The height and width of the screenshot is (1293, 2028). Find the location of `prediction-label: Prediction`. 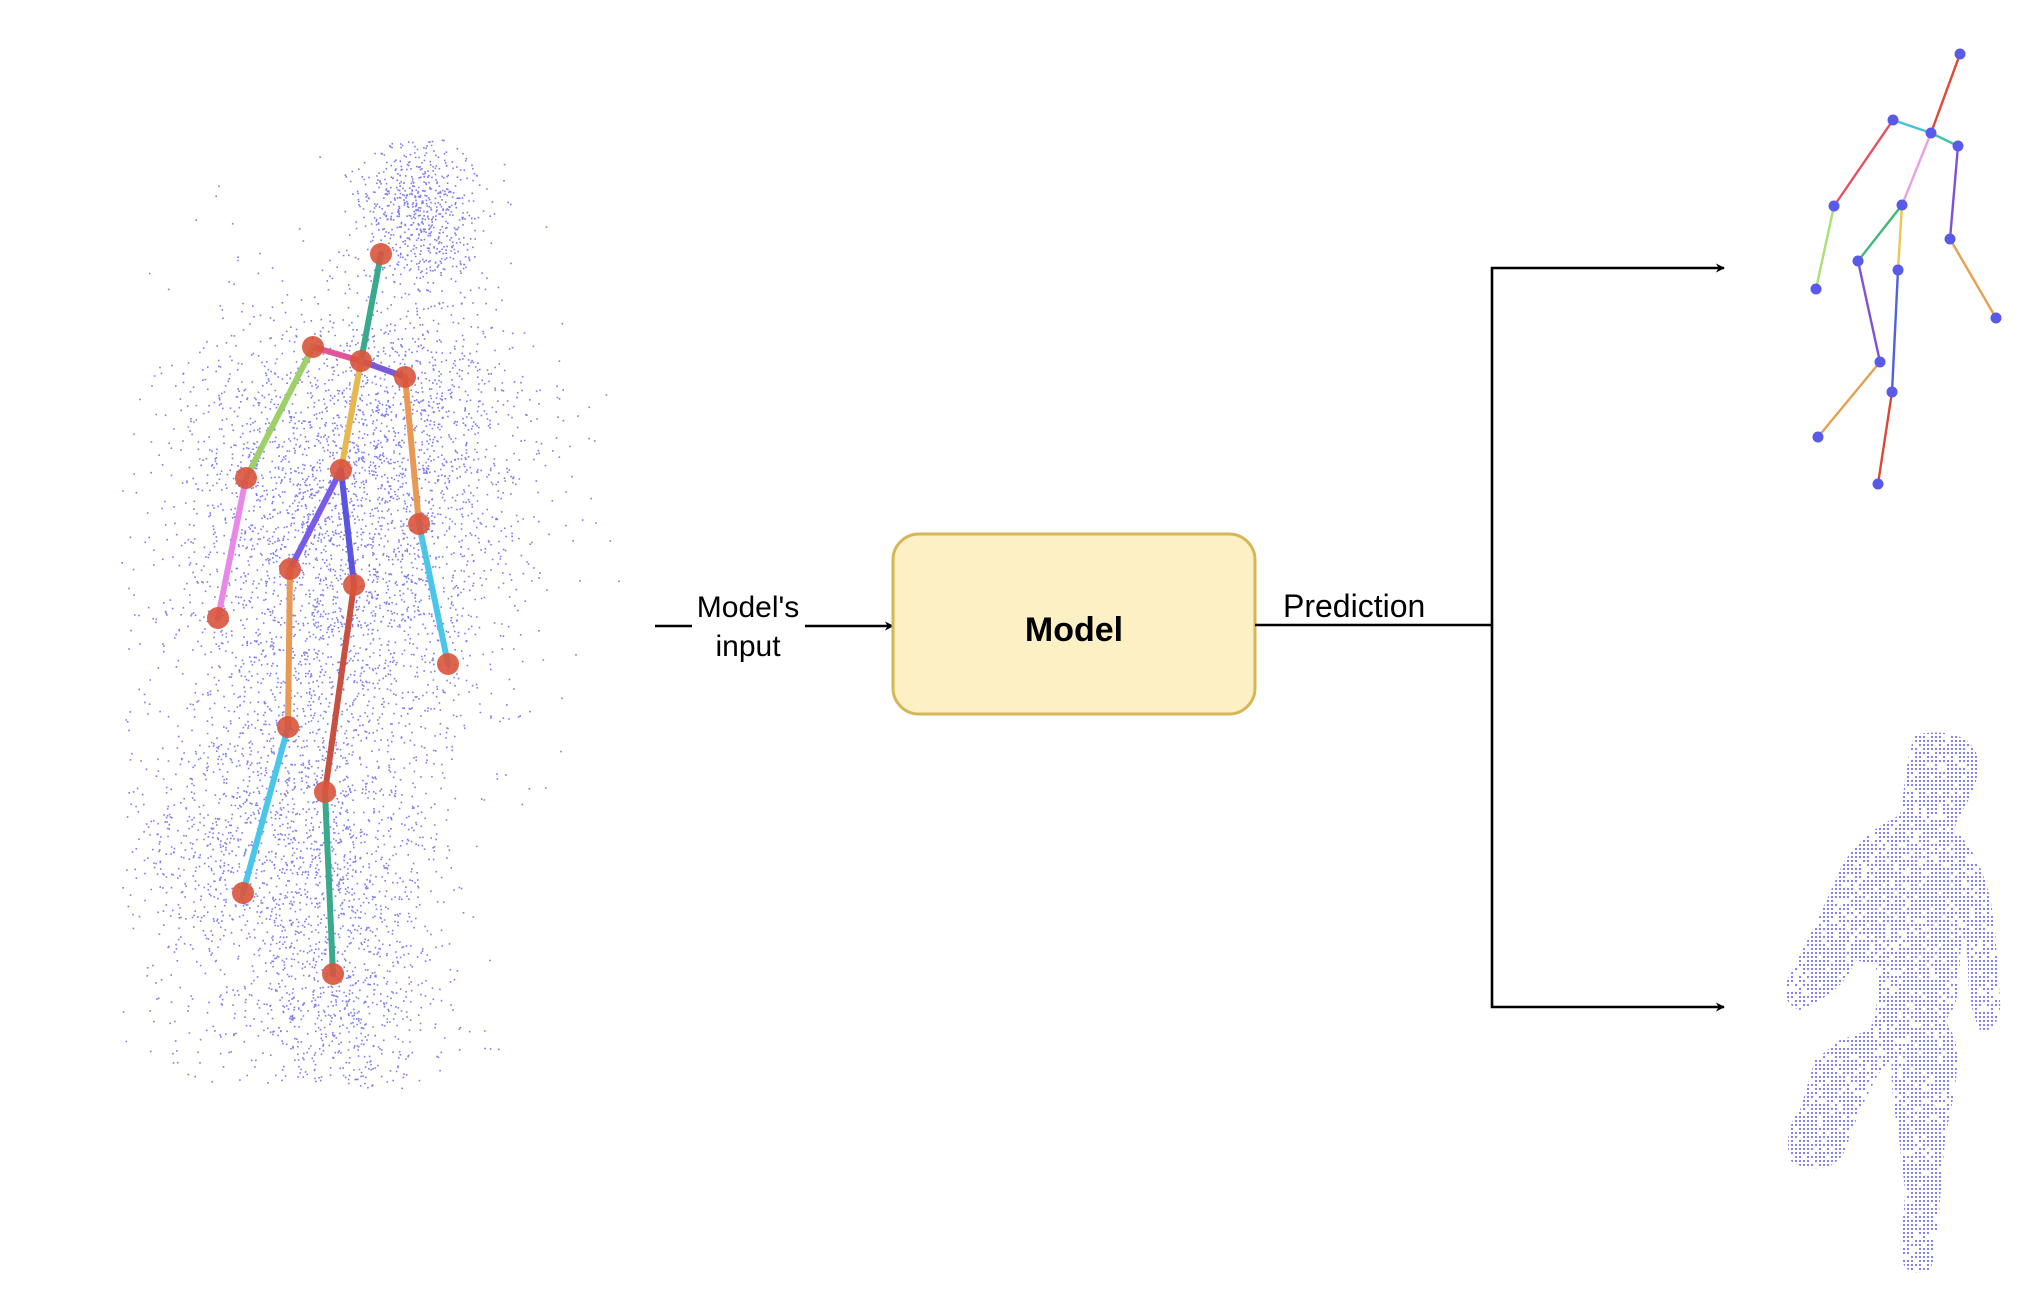

prediction-label: Prediction is located at coordinates (1354, 606).